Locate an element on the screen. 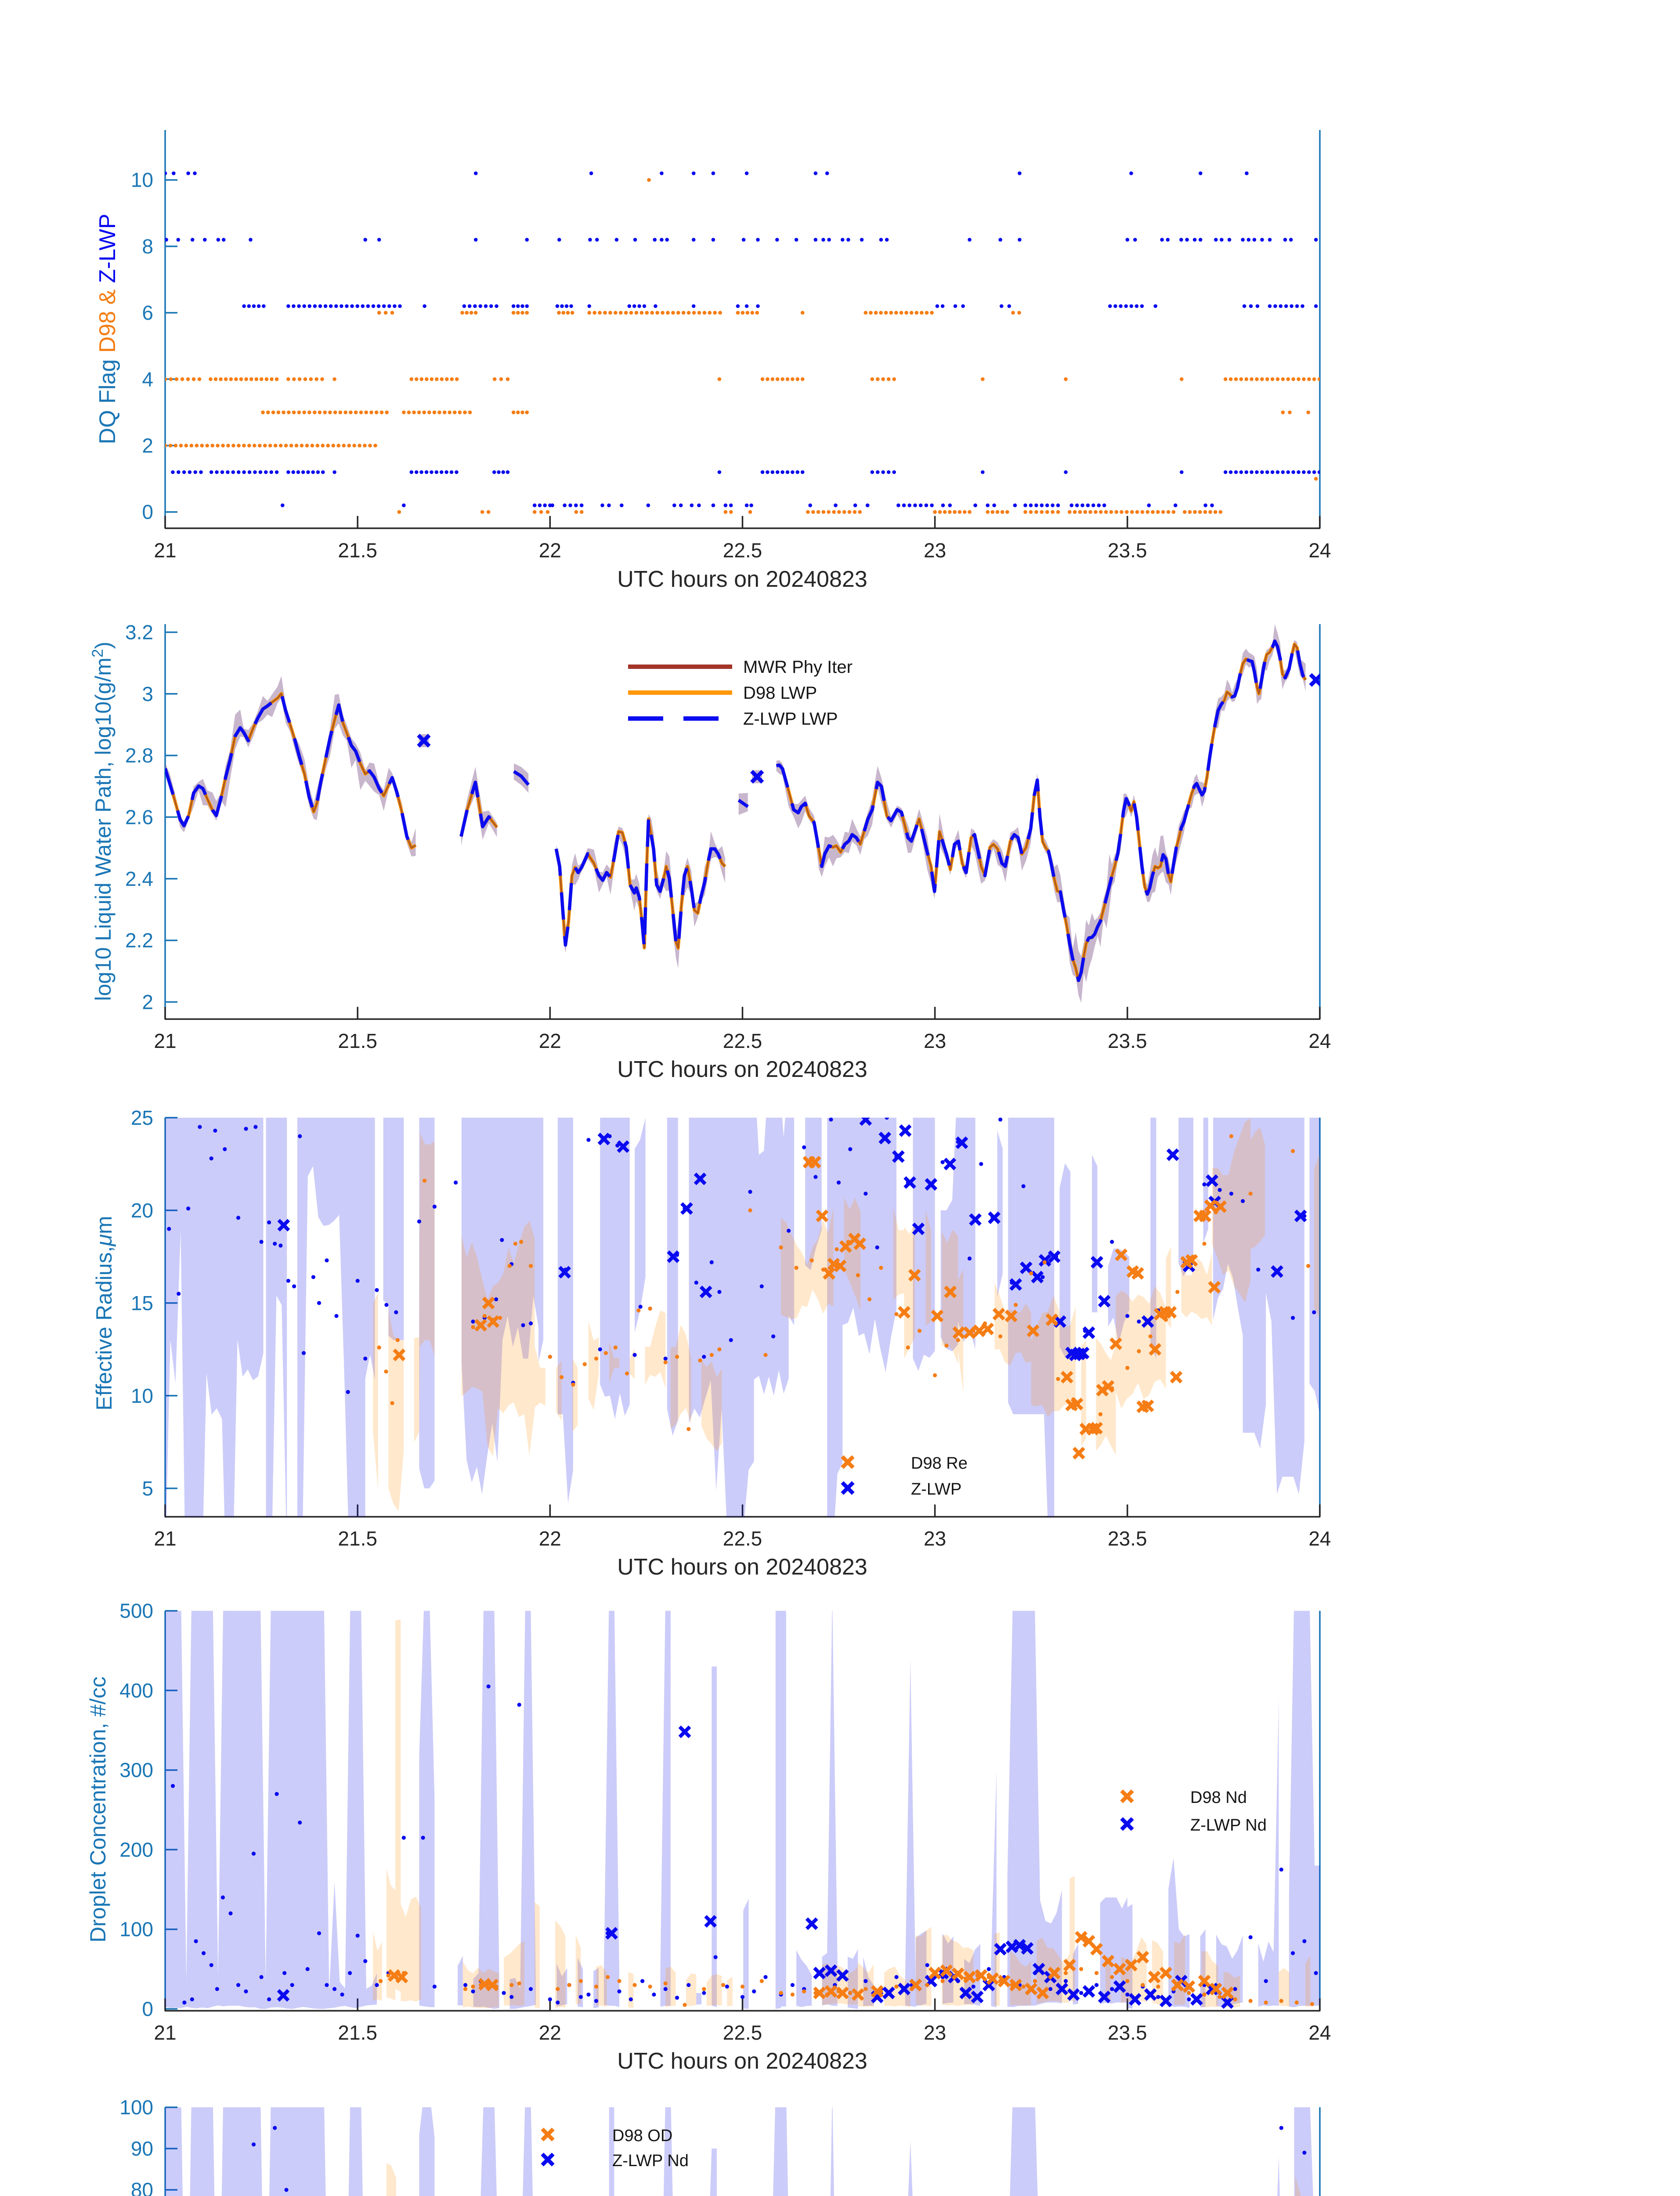 The height and width of the screenshot is (2196, 1680). svg-text: 300 is located at coordinates (136, 1770).